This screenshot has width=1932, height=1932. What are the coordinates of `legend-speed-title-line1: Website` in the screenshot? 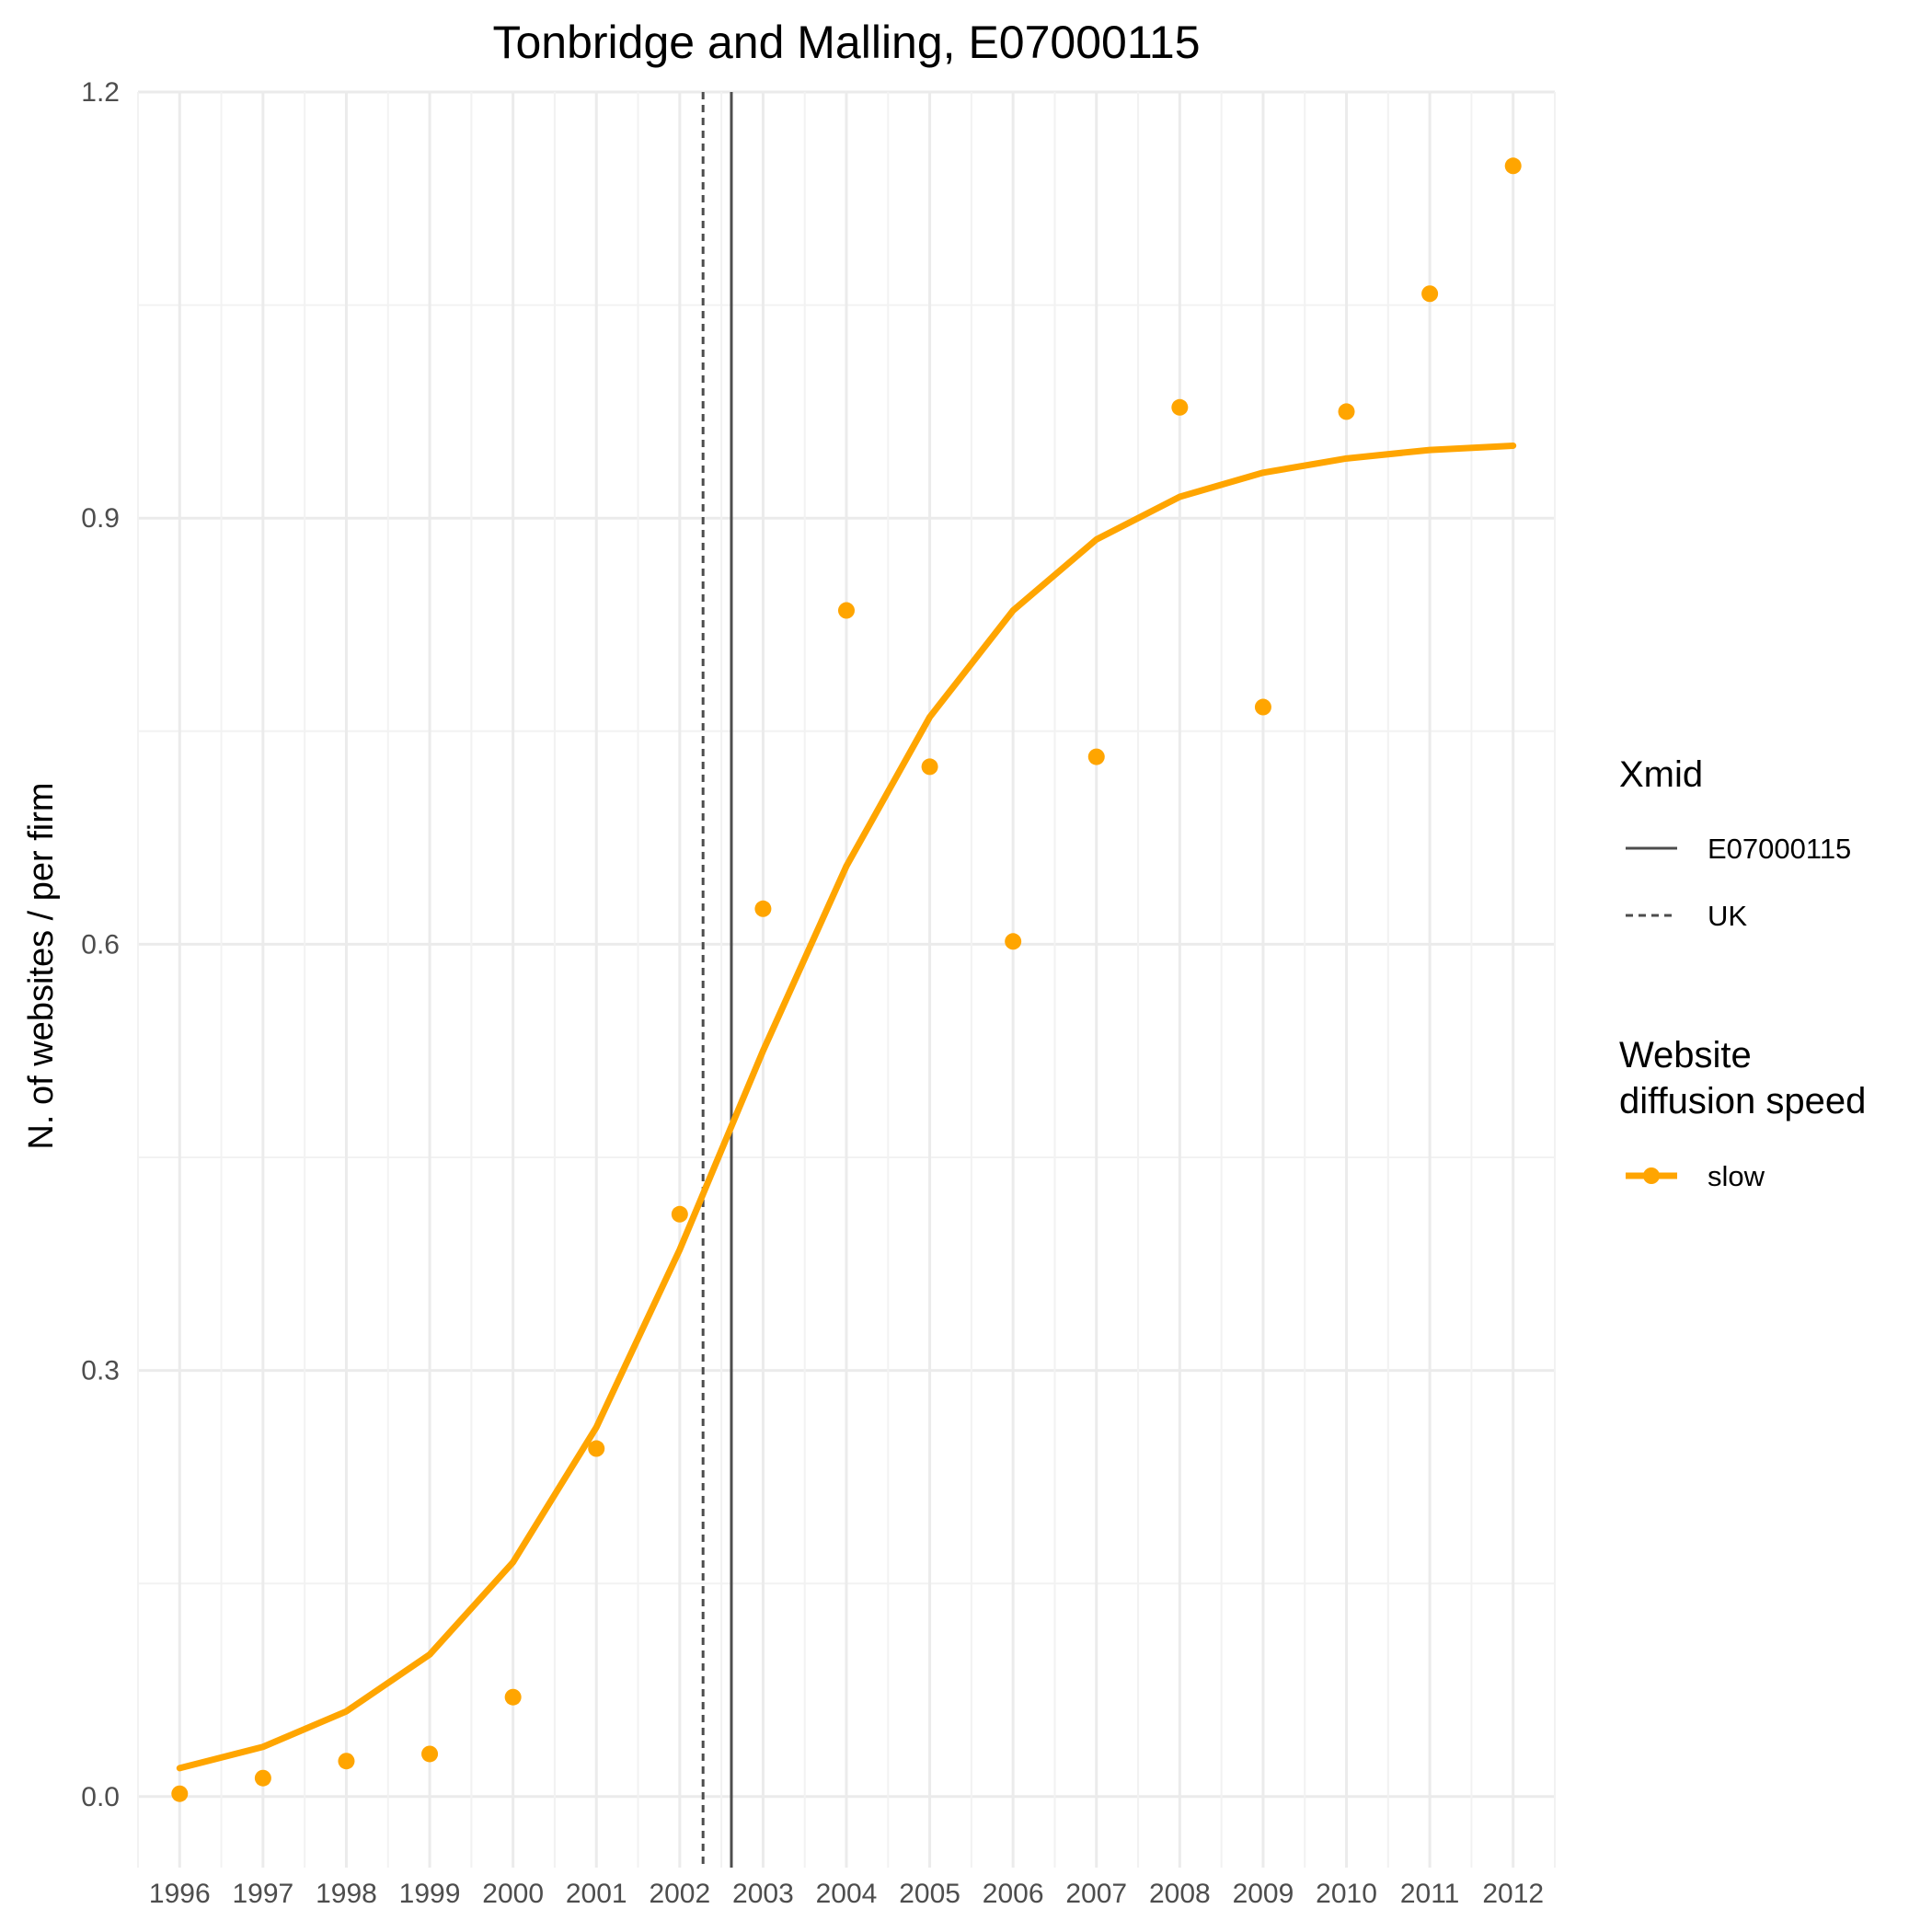 It's located at (1685, 1055).